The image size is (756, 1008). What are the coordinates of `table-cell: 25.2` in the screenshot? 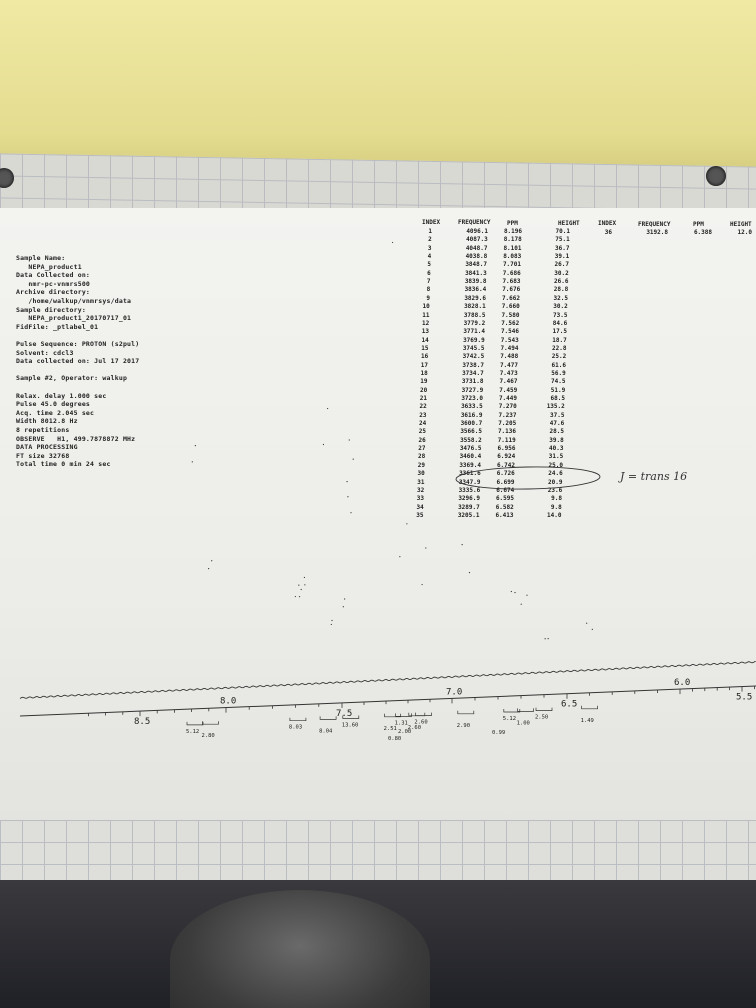 It's located at (559, 357).